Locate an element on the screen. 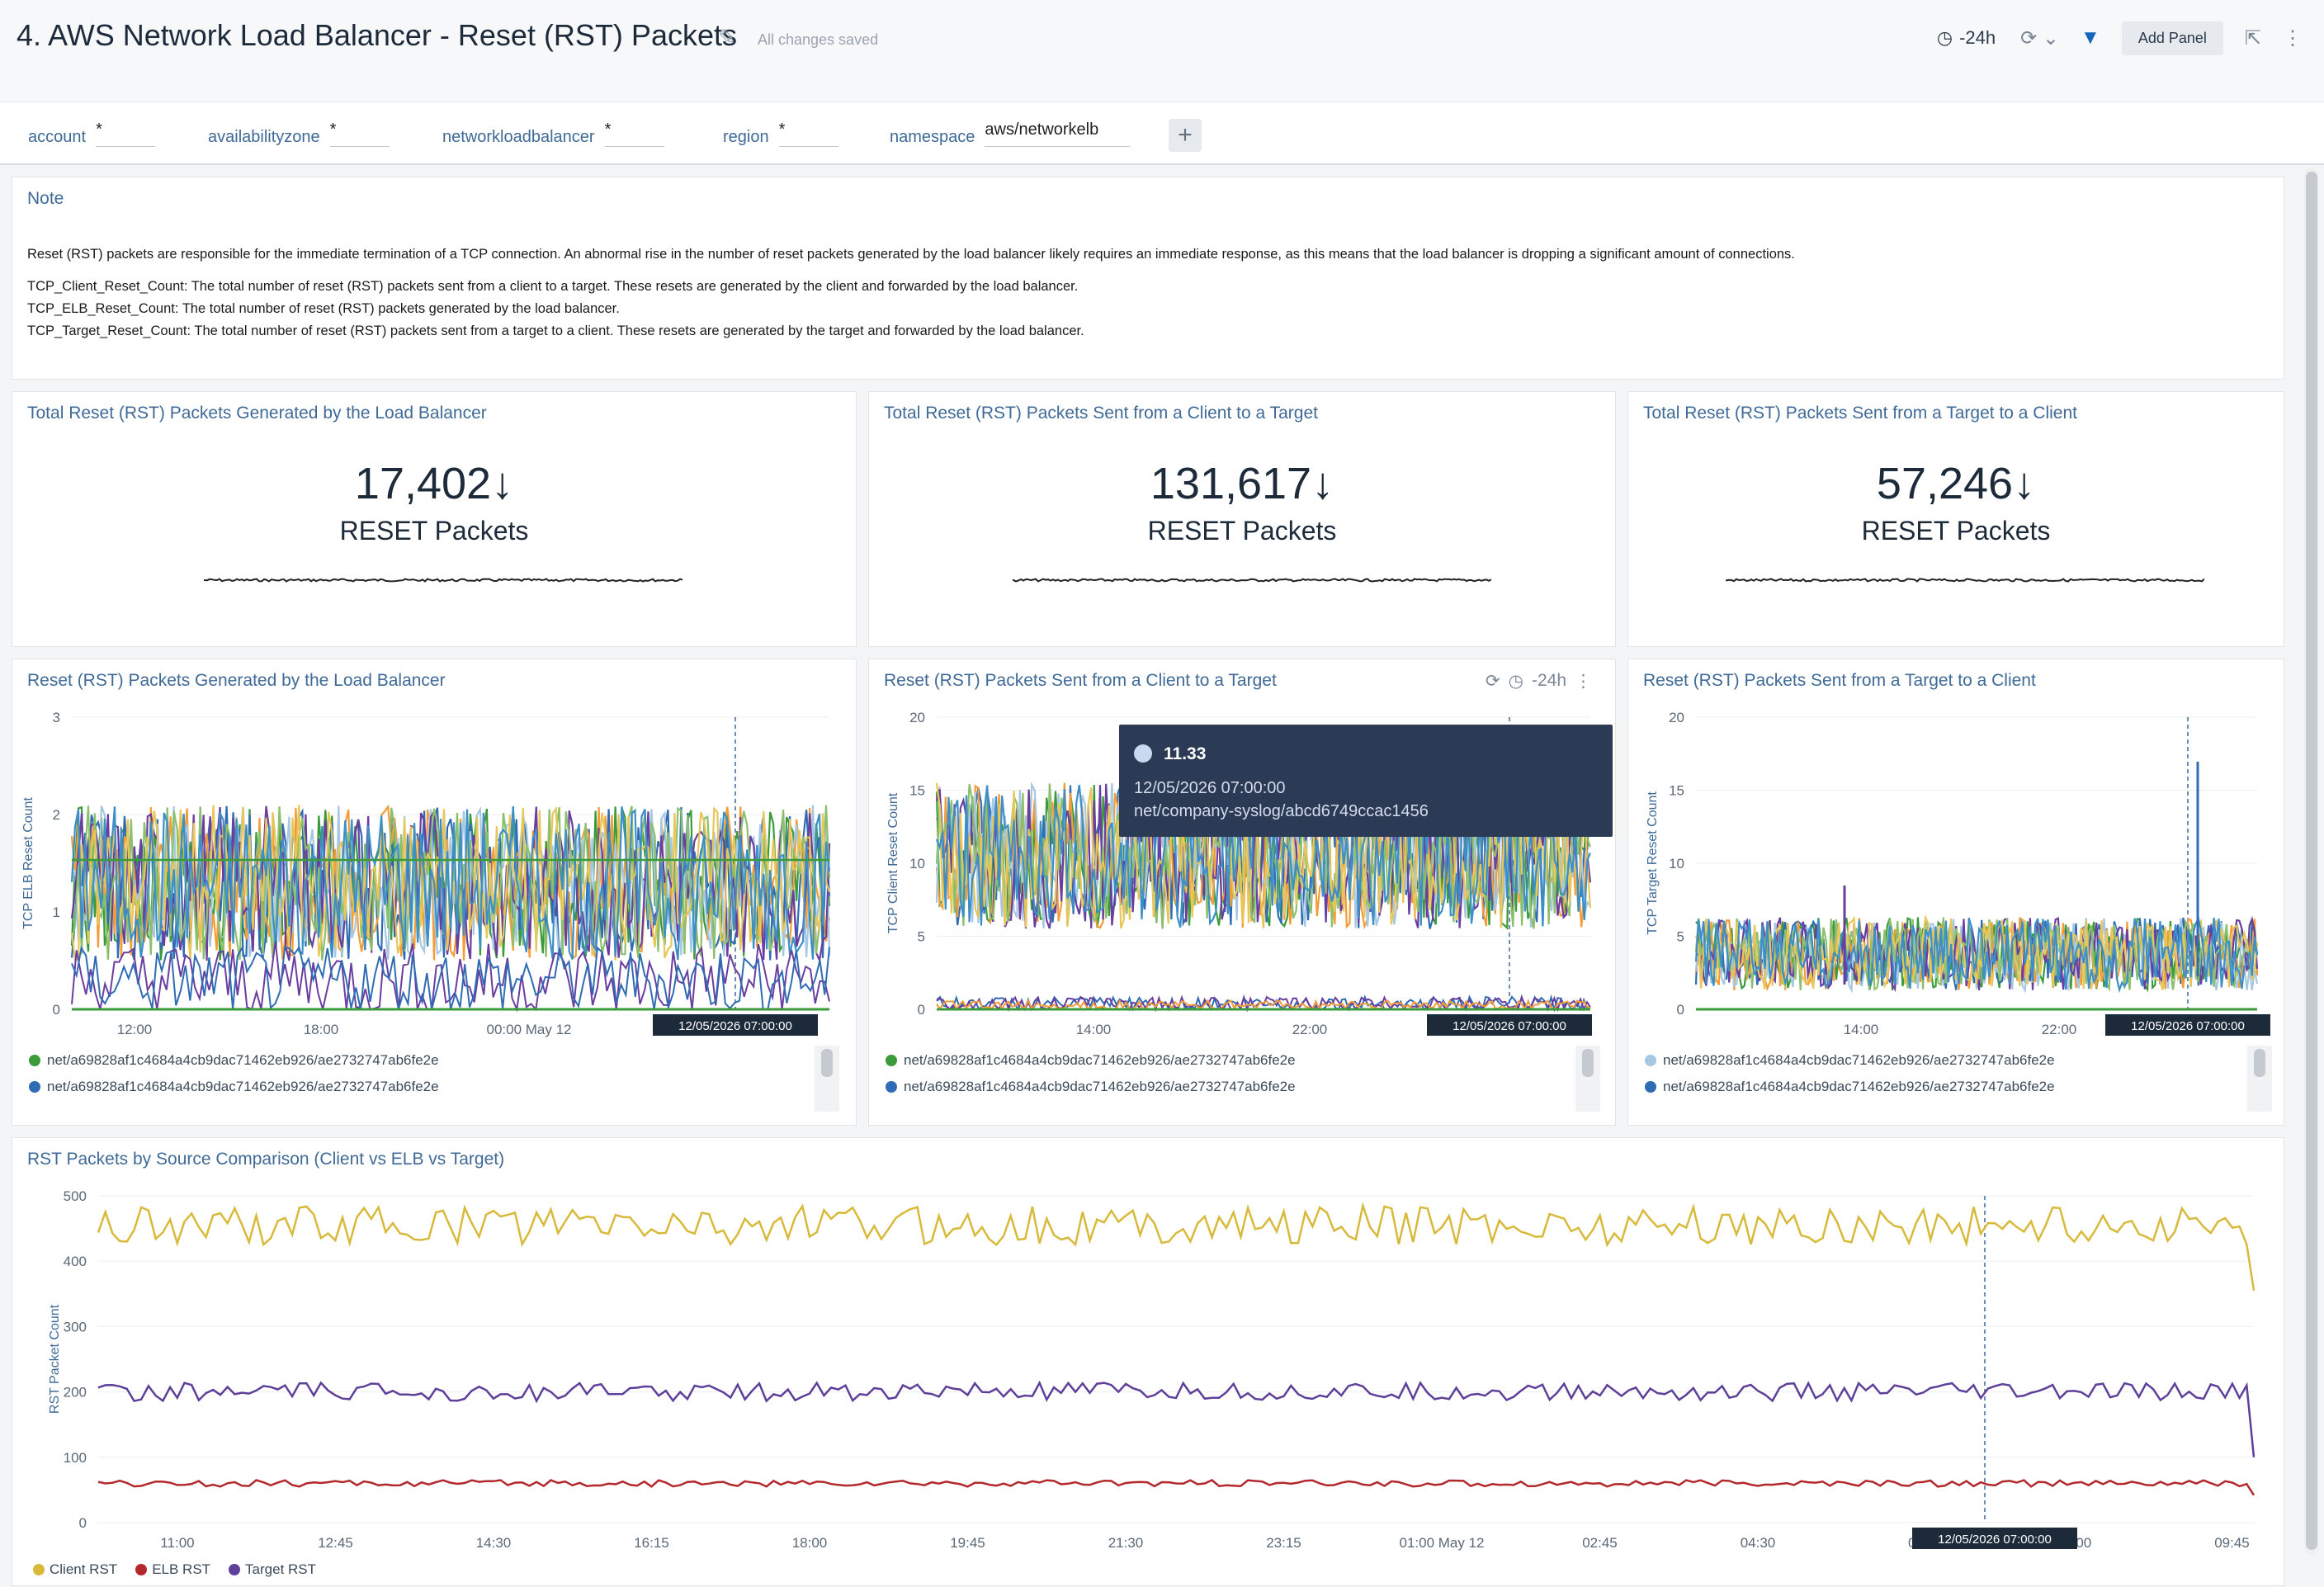  refresh-icon: ⟳ is located at coordinates (1493, 681).